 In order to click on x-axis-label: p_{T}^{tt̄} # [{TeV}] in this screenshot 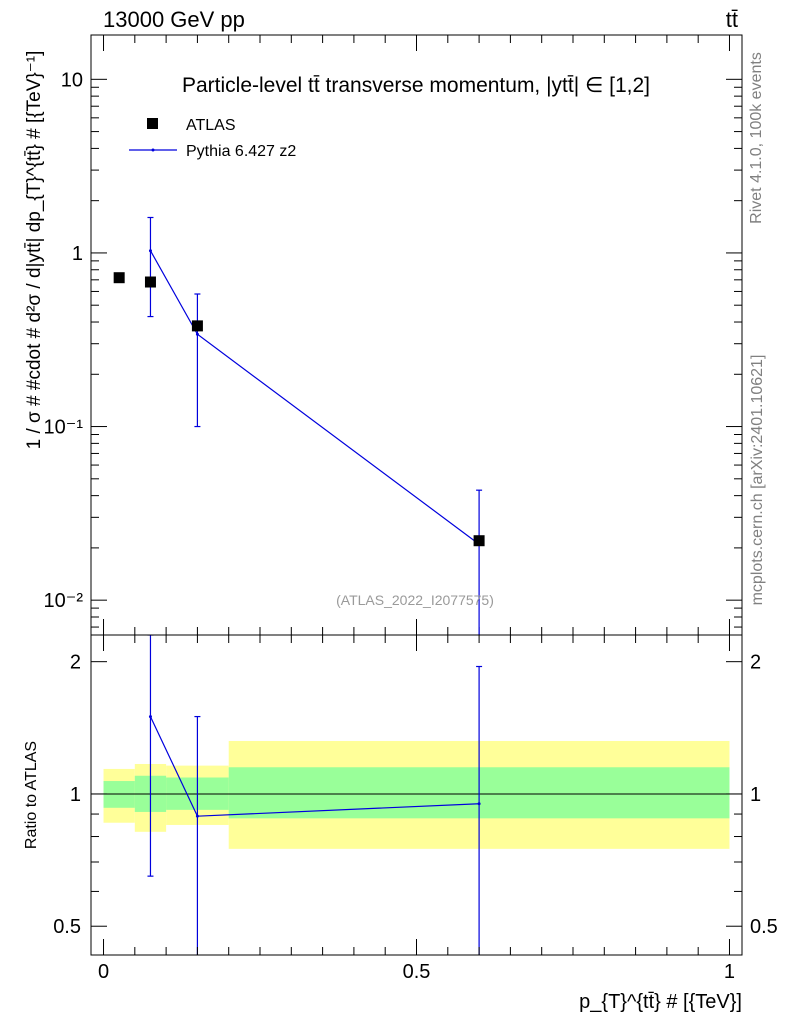, I will do `click(660, 1002)`.